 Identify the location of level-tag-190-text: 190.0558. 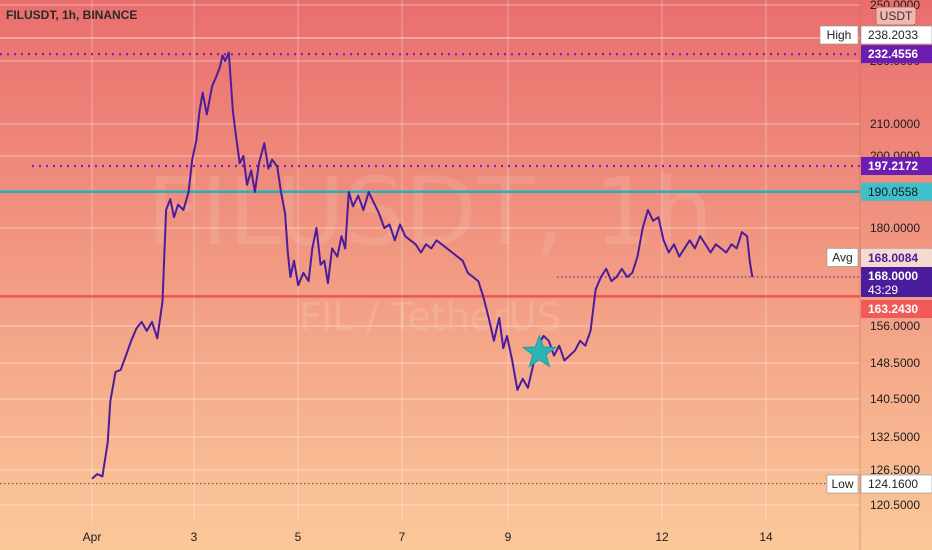
(893, 192).